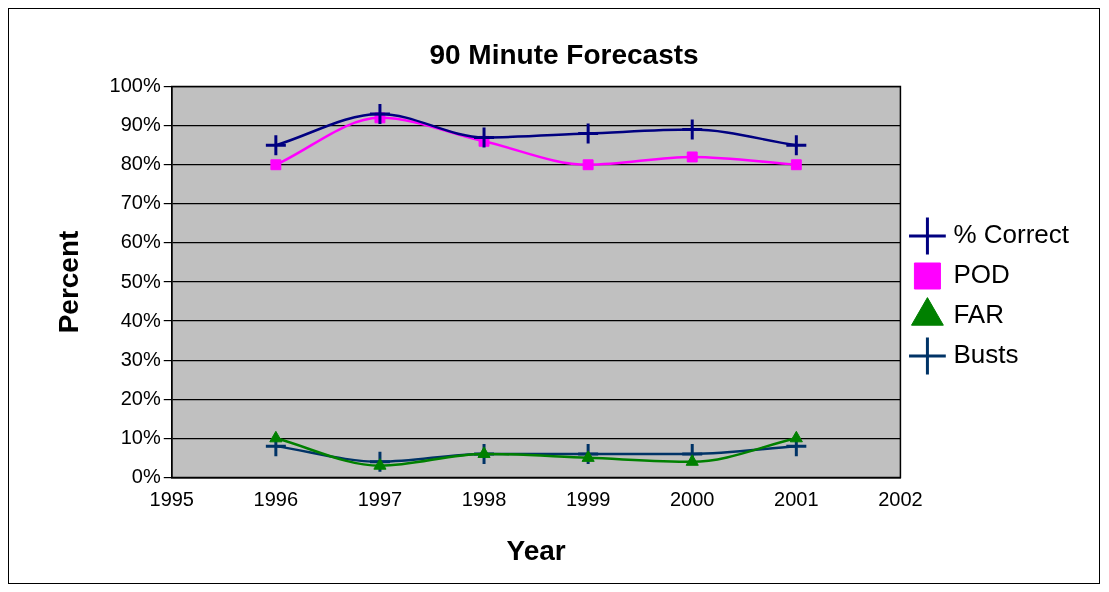  Describe the element at coordinates (986, 354) in the screenshot. I see `legend-label: Busts` at that location.